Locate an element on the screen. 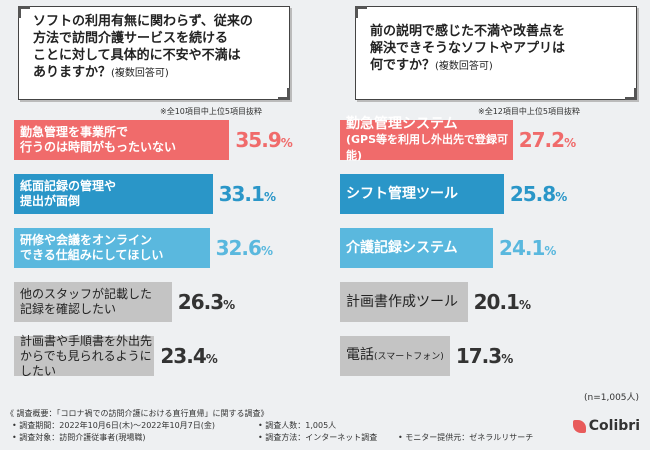 The image size is (650, 450). bar-label: 計画書作成ツール is located at coordinates (402, 302).